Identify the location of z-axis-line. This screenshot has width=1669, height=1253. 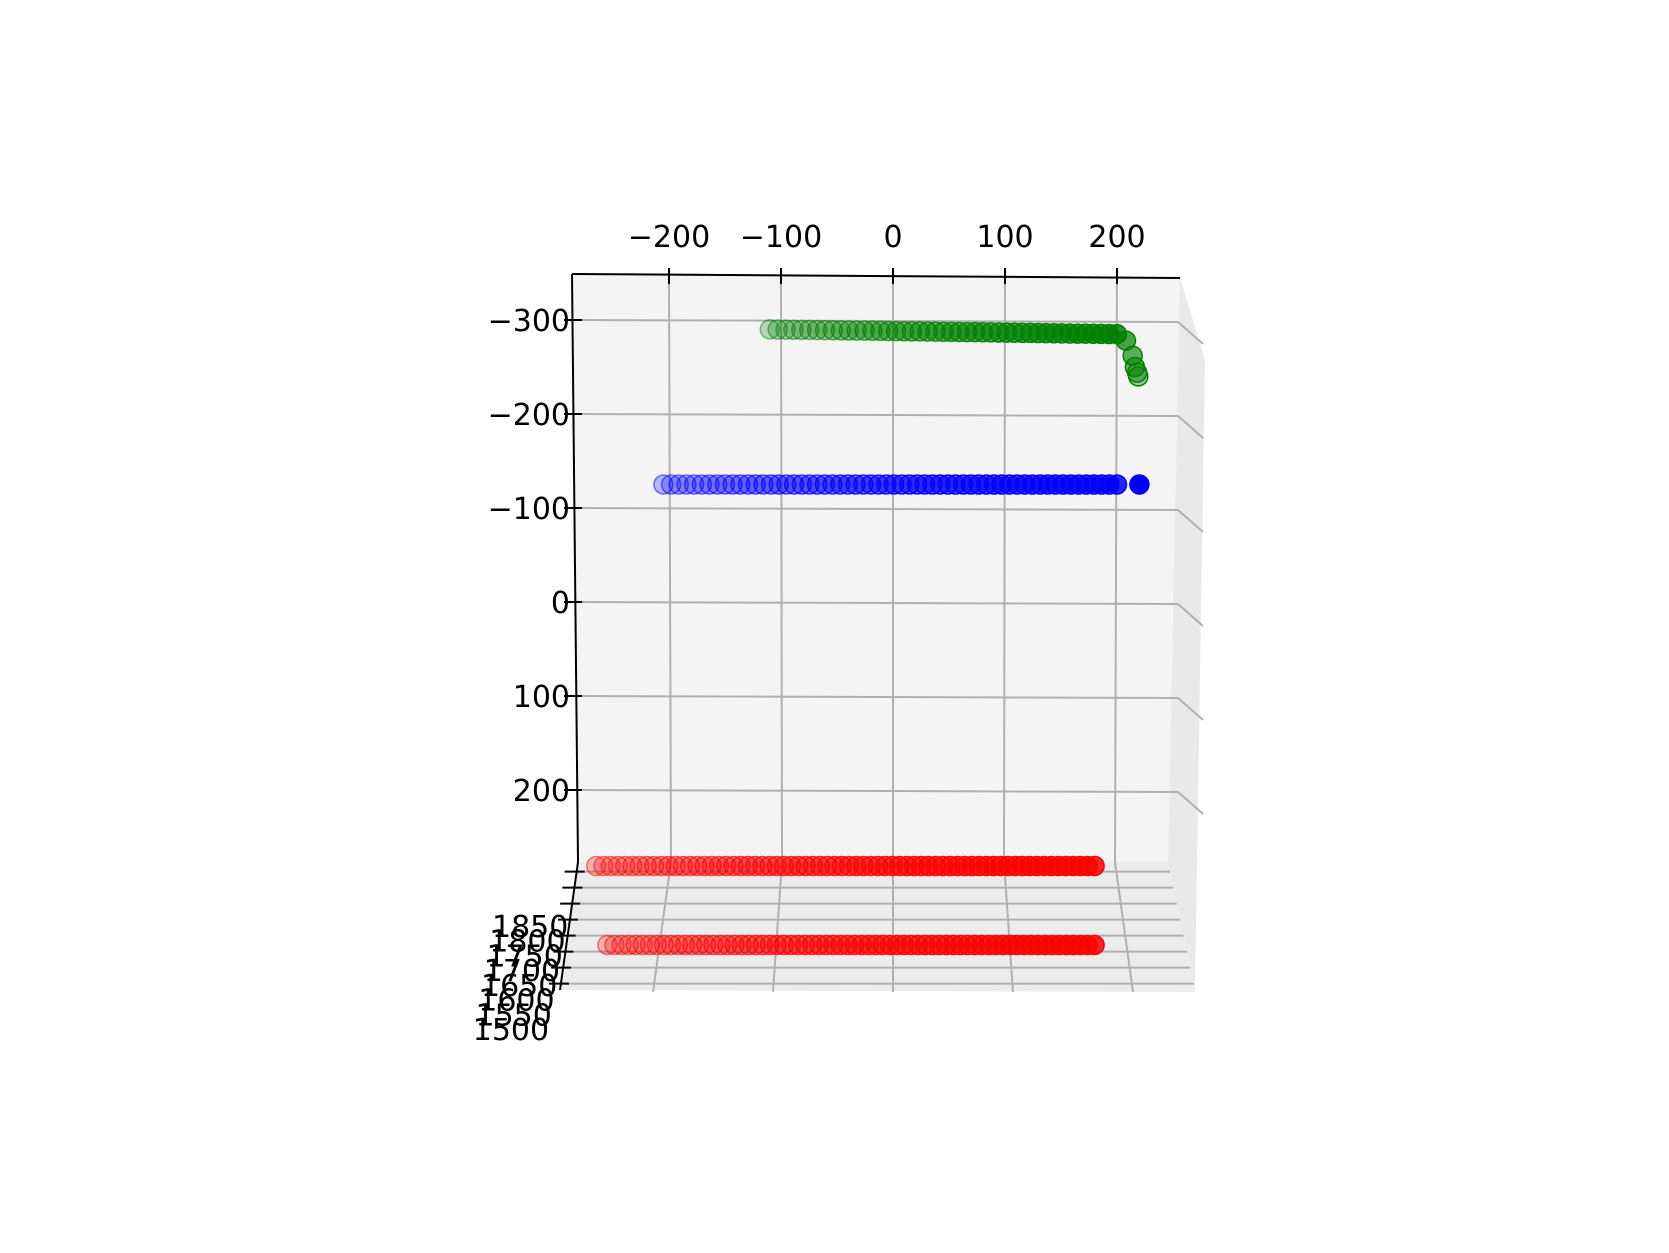
(569, 926).